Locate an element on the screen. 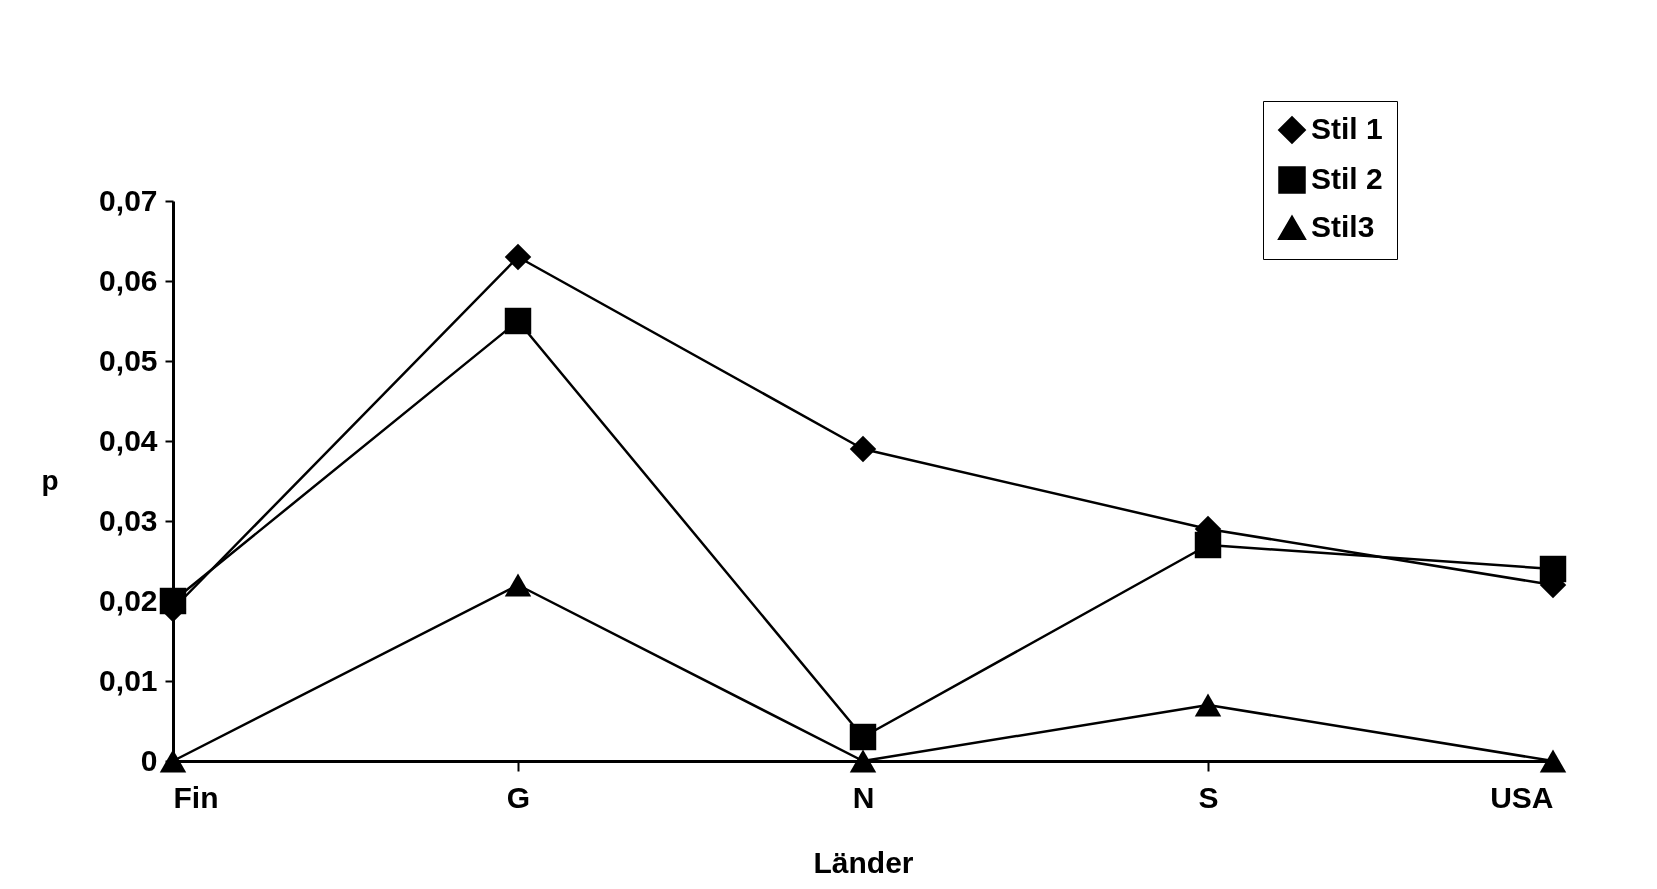 The width and height of the screenshot is (1657, 889). y-tick-label: 0,05 is located at coordinates (128, 360).